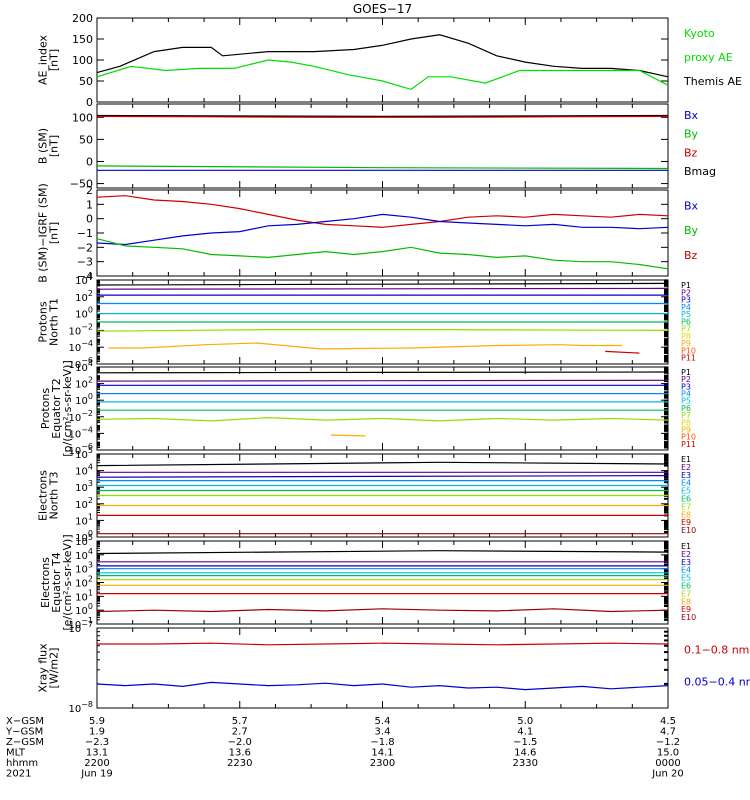 Image resolution: width=750 pixels, height=800 pixels. What do you see at coordinates (54, 146) in the screenshot?
I see `y-label-line: [nT]` at bounding box center [54, 146].